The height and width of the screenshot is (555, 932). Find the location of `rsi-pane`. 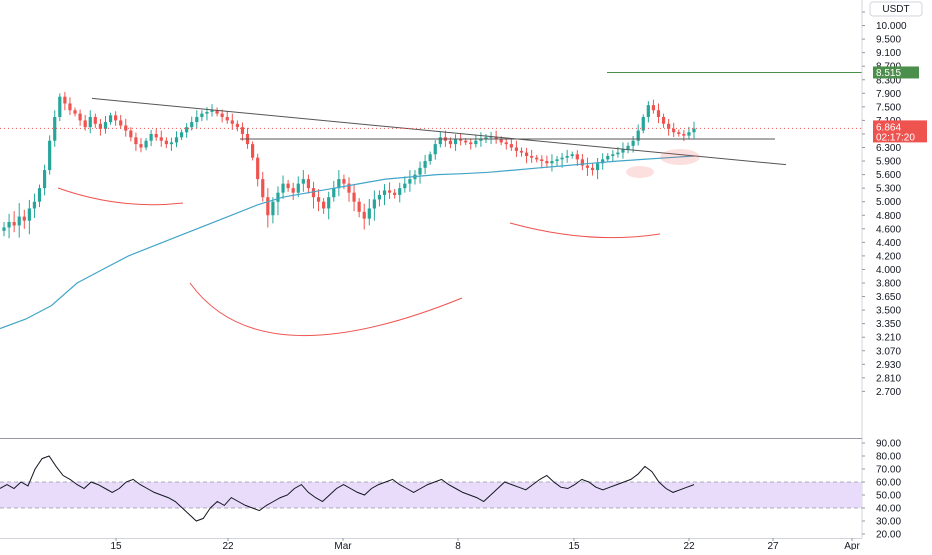

rsi-pane is located at coordinates (431, 488).